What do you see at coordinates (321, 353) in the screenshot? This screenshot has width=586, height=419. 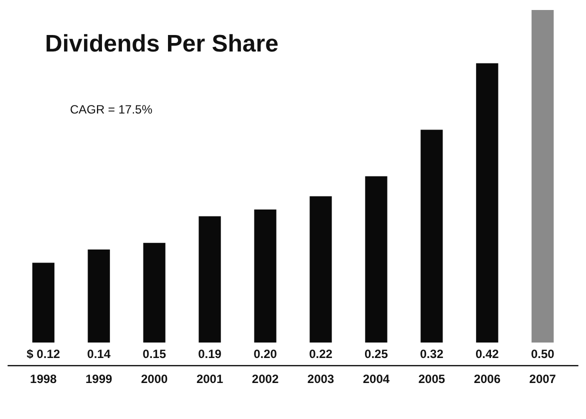 I see `data-label: 0.22` at bounding box center [321, 353].